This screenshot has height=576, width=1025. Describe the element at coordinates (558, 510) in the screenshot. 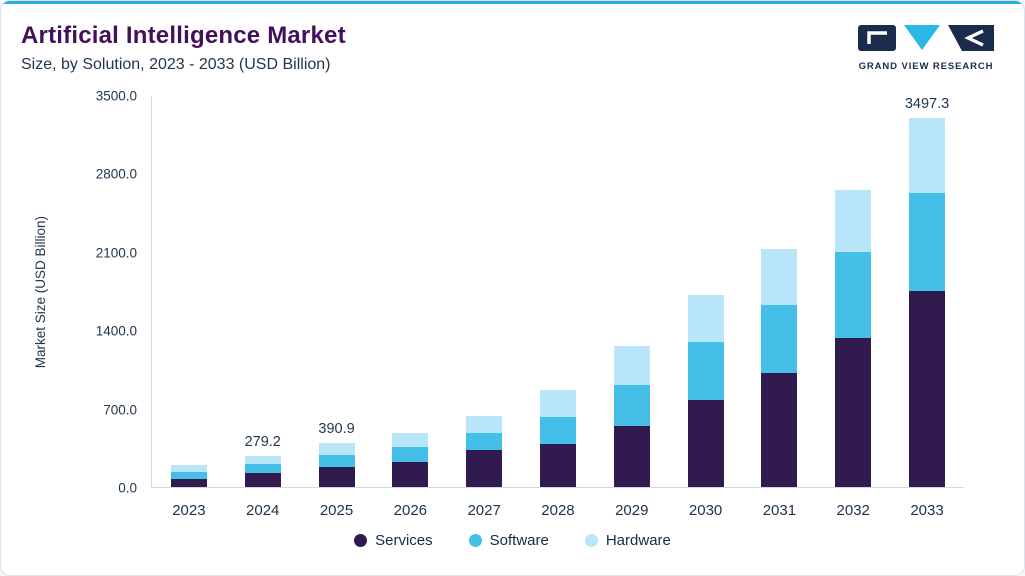

I see `x-tick-label: 2028` at that location.